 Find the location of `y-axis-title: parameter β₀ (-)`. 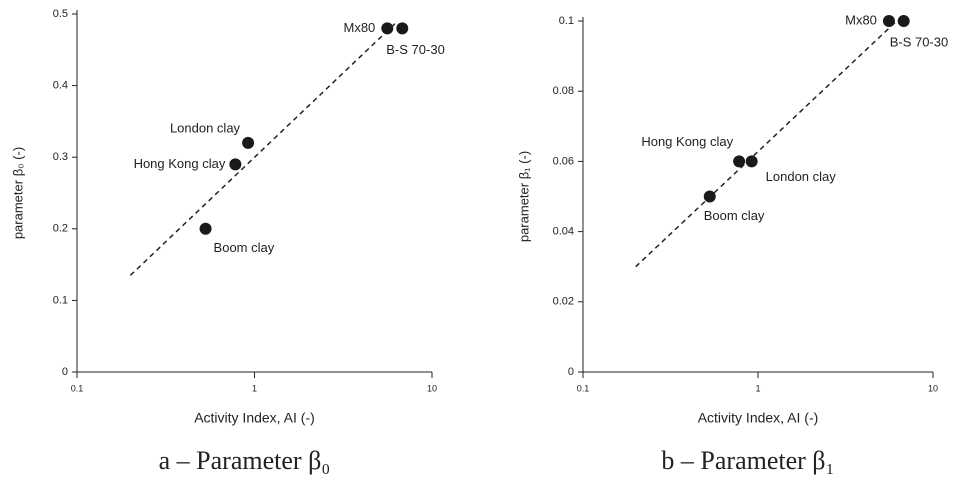

y-axis-title: parameter β₀ (-) is located at coordinates (17, 193).